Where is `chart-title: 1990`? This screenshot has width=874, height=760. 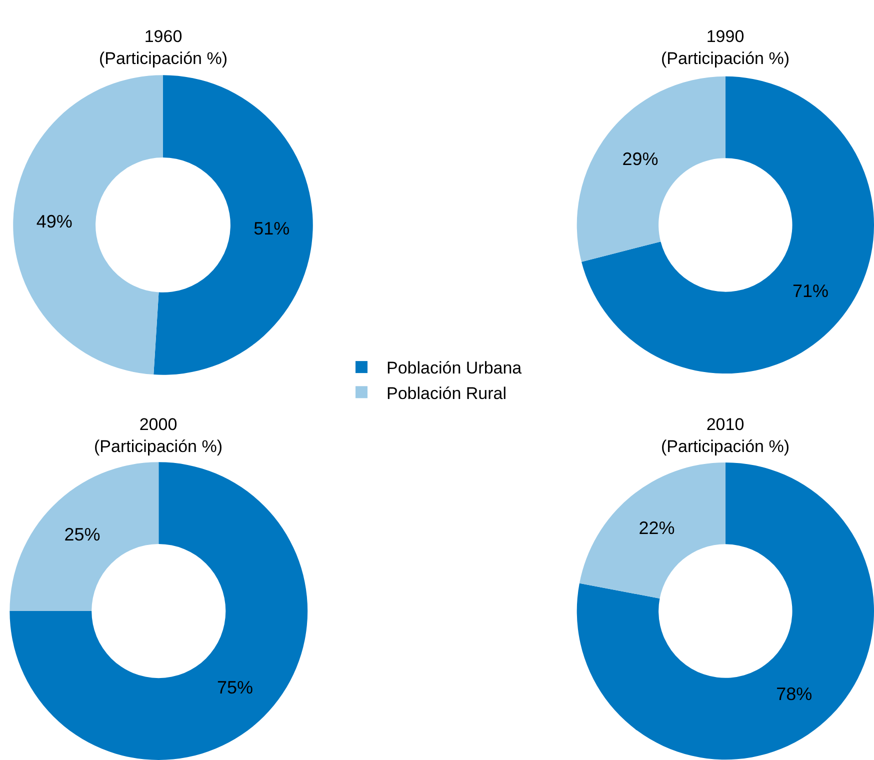
chart-title: 1990 is located at coordinates (725, 36).